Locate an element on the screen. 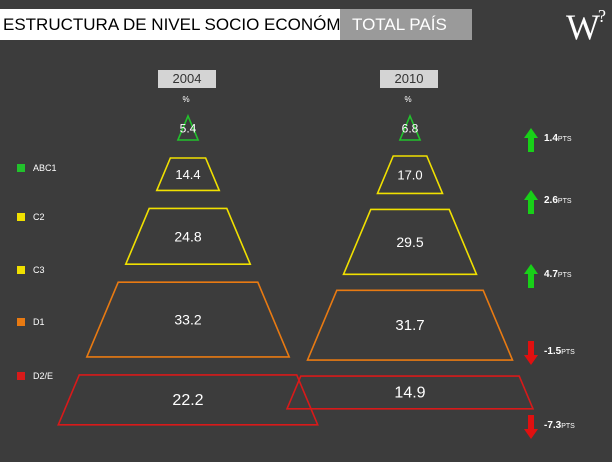 This screenshot has width=612, height=462. change-label: 2.6PTS is located at coordinates (558, 200).